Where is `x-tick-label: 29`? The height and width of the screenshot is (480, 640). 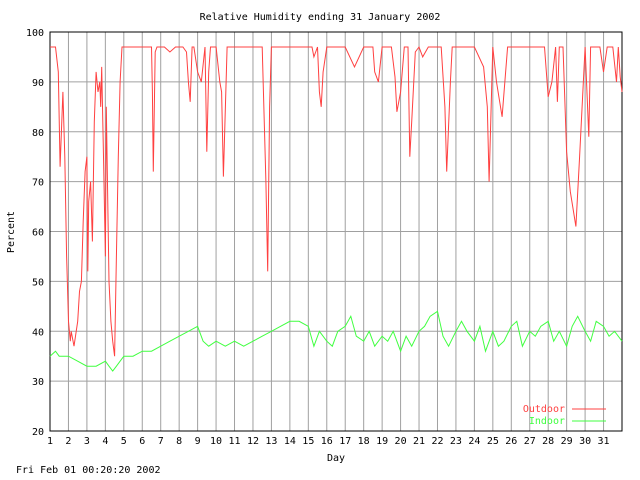 x-tick-label: 29 is located at coordinates (567, 441).